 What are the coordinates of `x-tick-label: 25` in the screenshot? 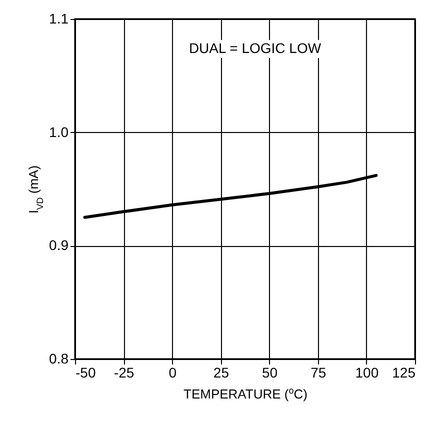 It's located at (221, 372).